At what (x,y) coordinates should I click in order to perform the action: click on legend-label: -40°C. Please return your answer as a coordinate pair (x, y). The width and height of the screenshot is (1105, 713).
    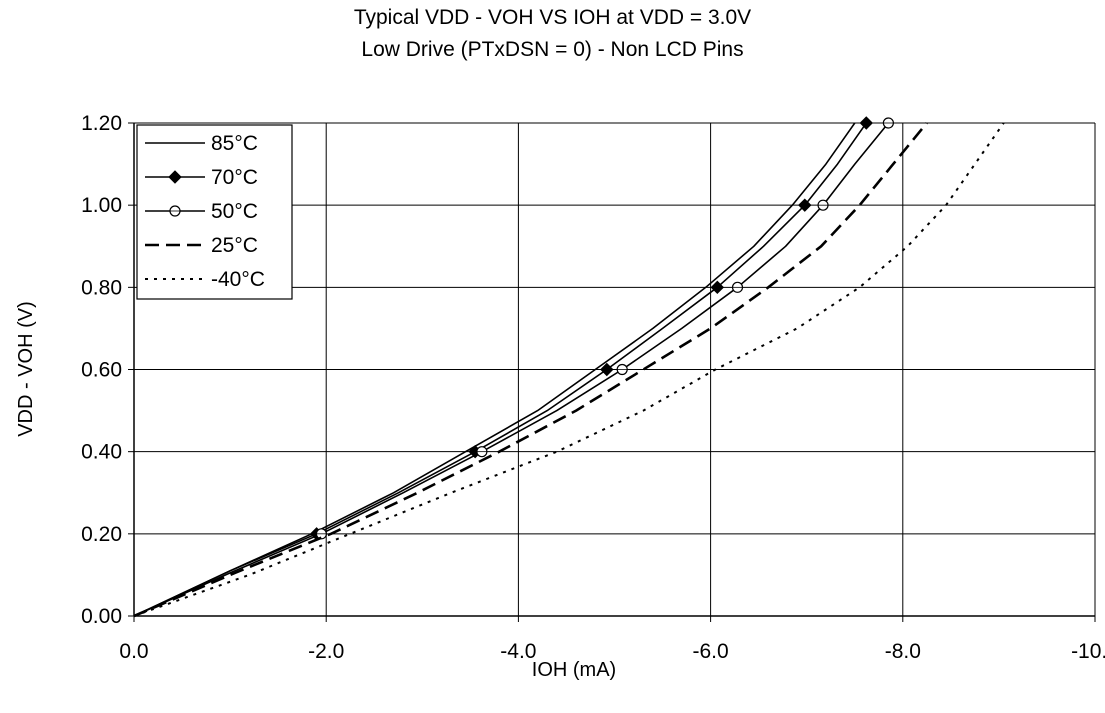
    Looking at the image, I should click on (238, 279).